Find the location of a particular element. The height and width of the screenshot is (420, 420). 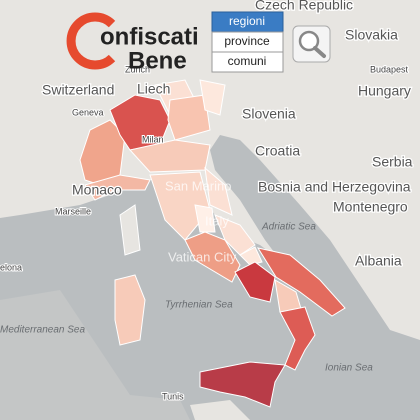

label: Budapest is located at coordinates (389, 69).